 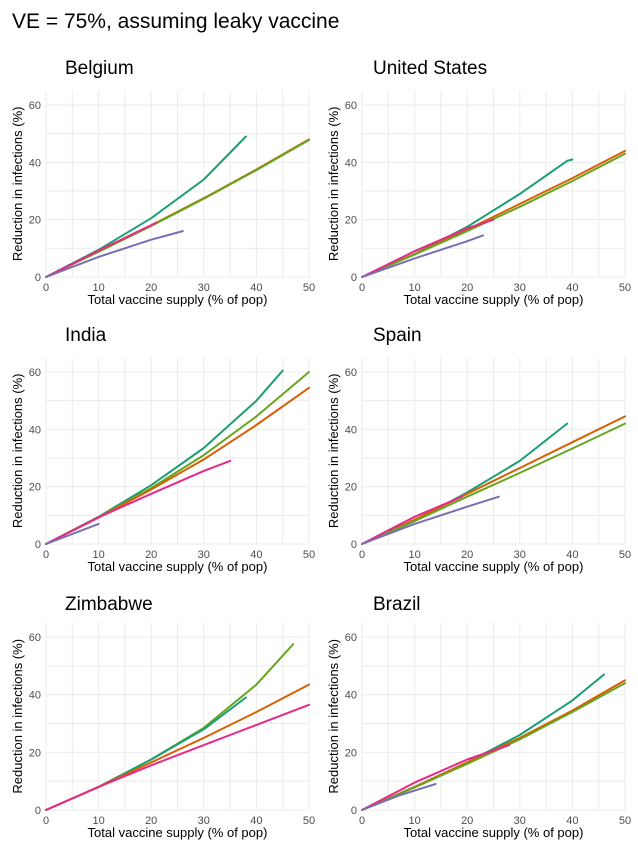 I want to click on figure-title: VE = 75%, assuming leaky vaccine, so click(x=176, y=21).